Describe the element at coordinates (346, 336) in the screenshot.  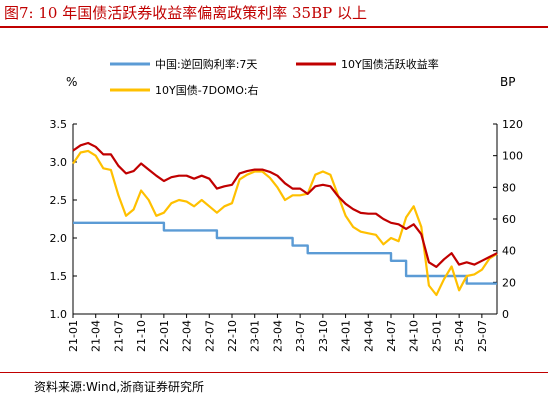
I see `x-tick-label: 24-01` at that location.